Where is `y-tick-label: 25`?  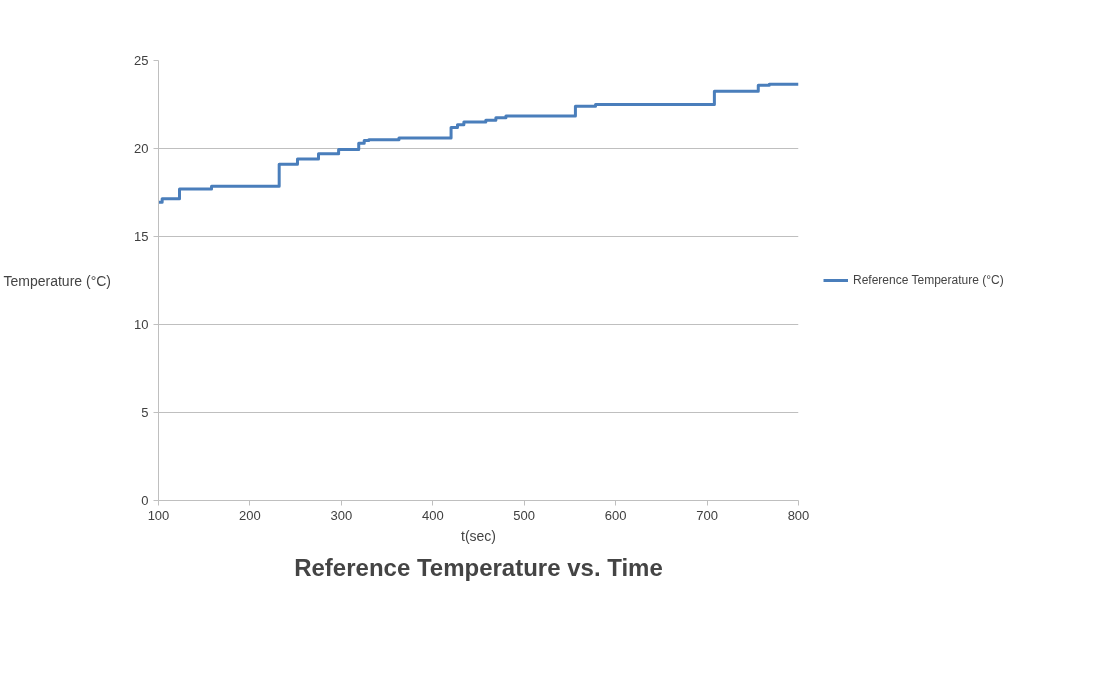 y-tick-label: 25 is located at coordinates (141, 60).